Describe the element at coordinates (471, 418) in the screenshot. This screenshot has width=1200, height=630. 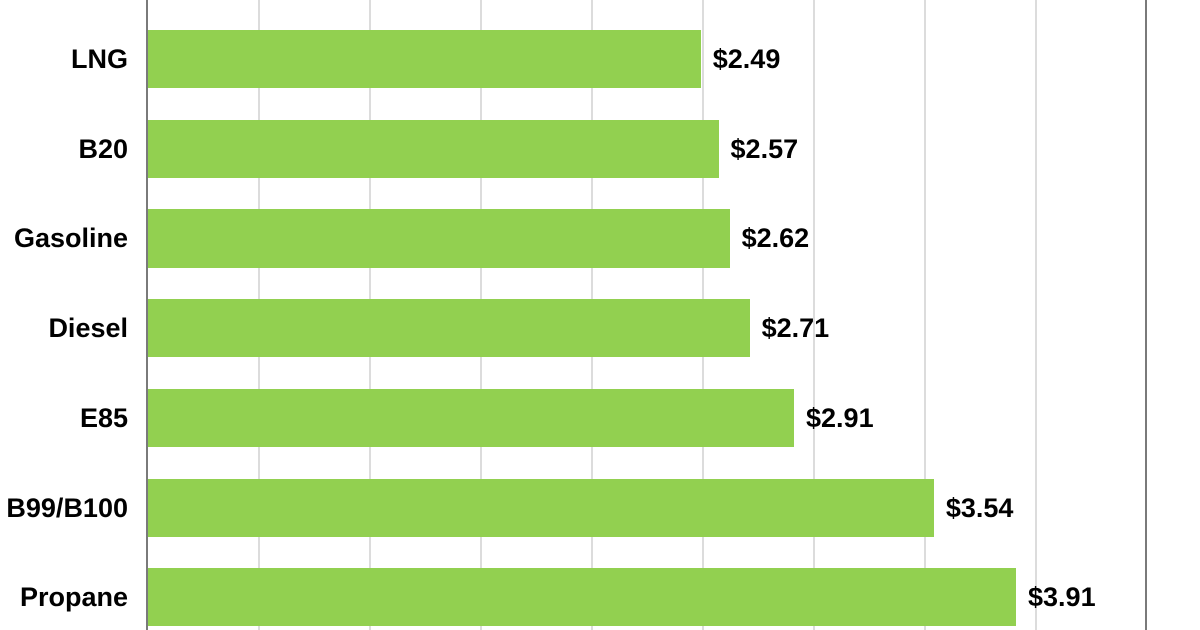
I see `bar-e85` at that location.